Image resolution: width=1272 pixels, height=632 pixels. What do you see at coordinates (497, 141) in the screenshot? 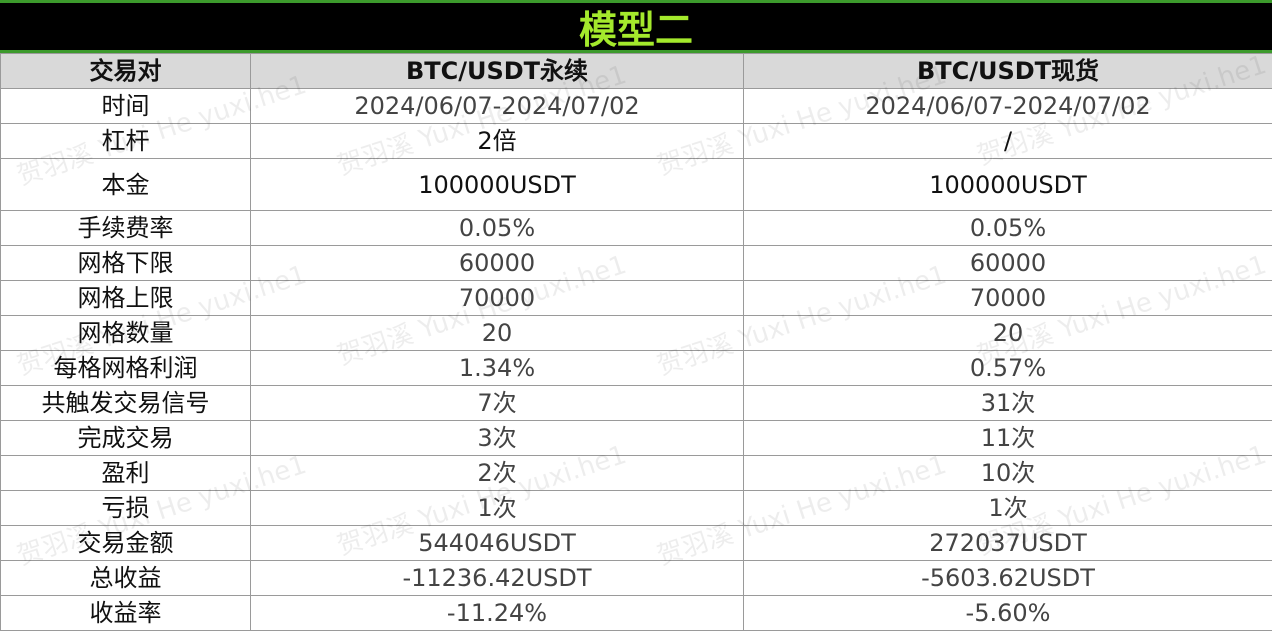
I see `cell-value: 2倍` at bounding box center [497, 141].